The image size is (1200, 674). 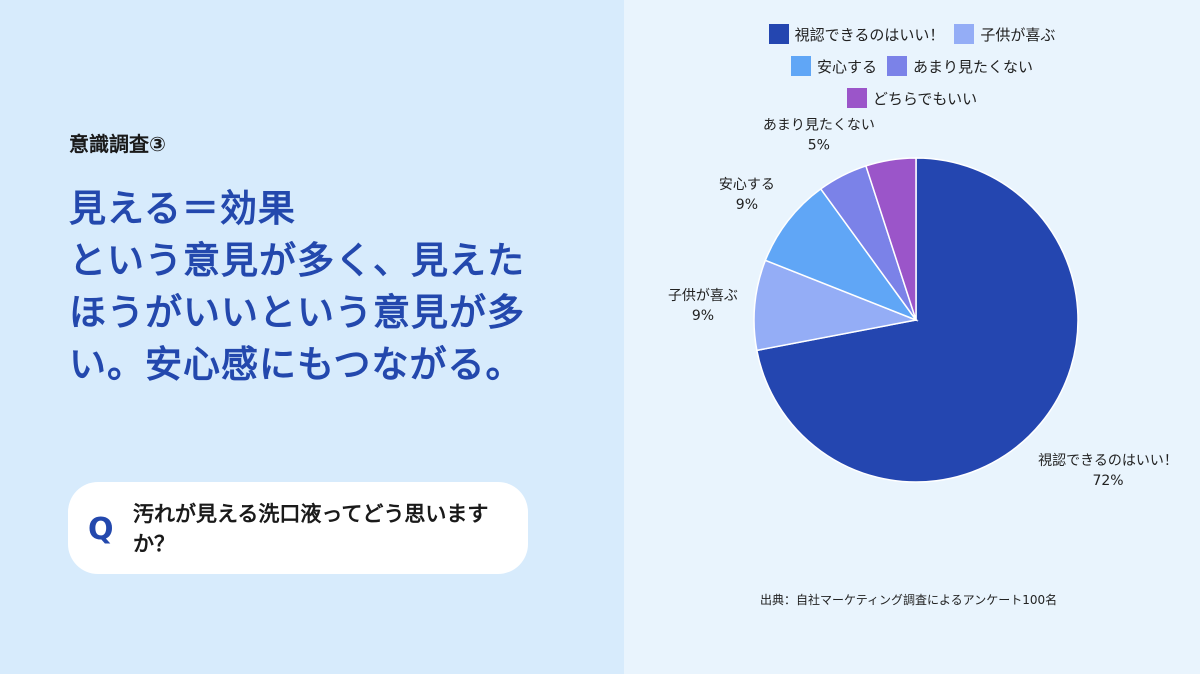 What do you see at coordinates (846, 66) in the screenshot?
I see `legend-label: 安心する` at bounding box center [846, 66].